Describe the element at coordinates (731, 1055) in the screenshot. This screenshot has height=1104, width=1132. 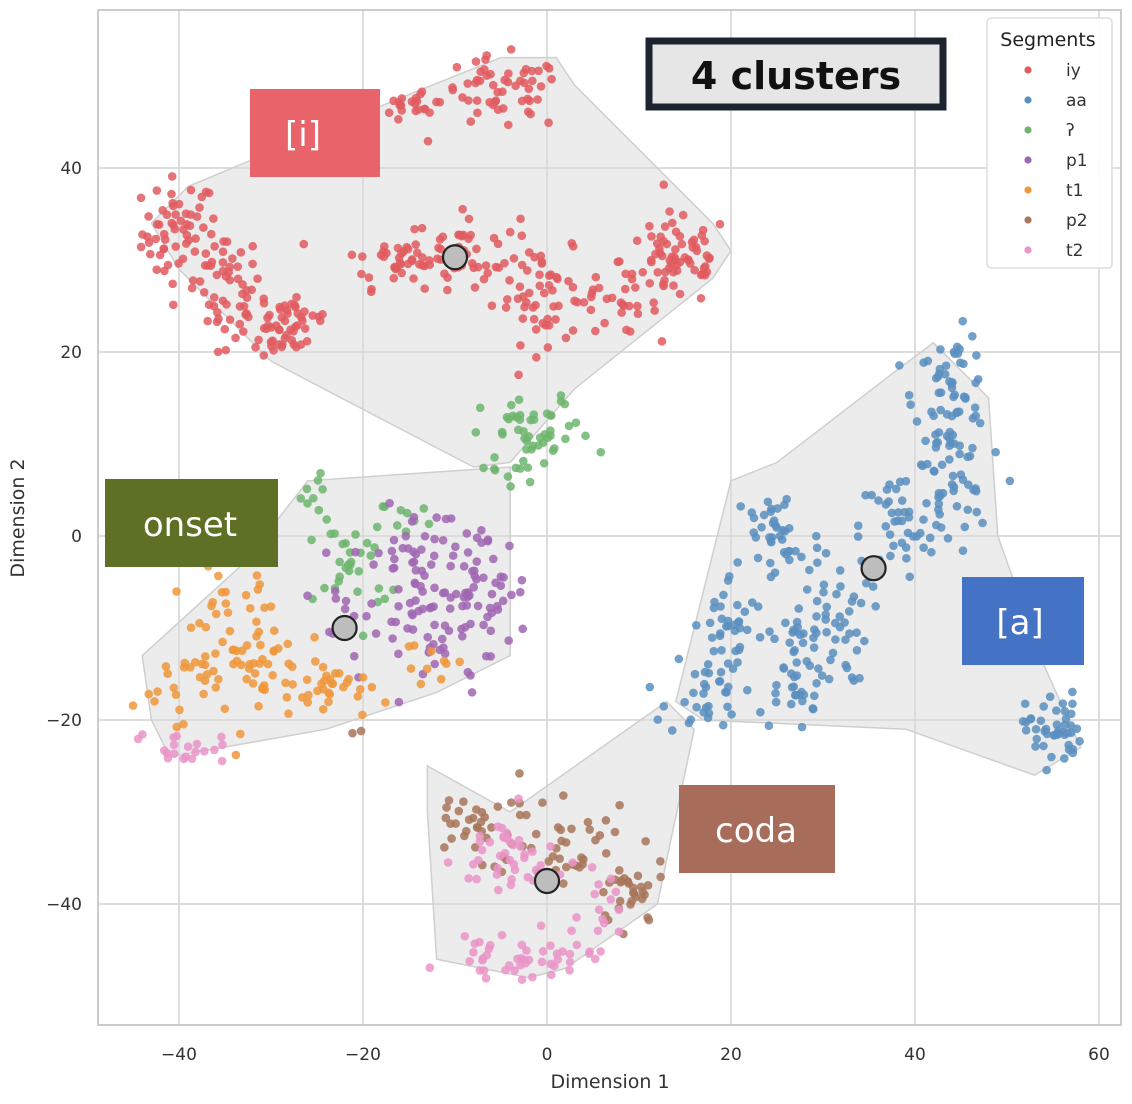
I see `x-tick-label: 20` at that location.